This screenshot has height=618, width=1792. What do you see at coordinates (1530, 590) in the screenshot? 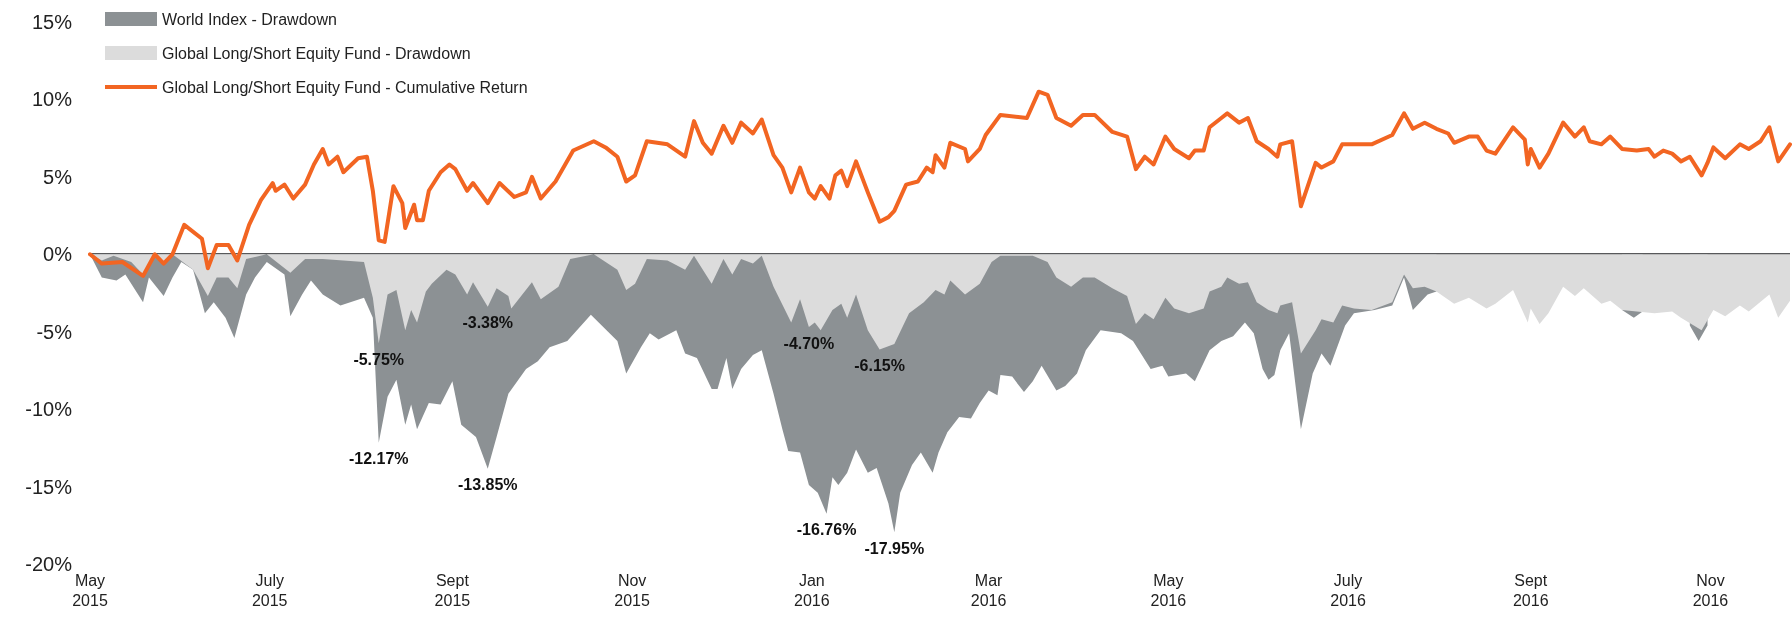
I see `x-tick-label: Sept 2016` at bounding box center [1530, 590].